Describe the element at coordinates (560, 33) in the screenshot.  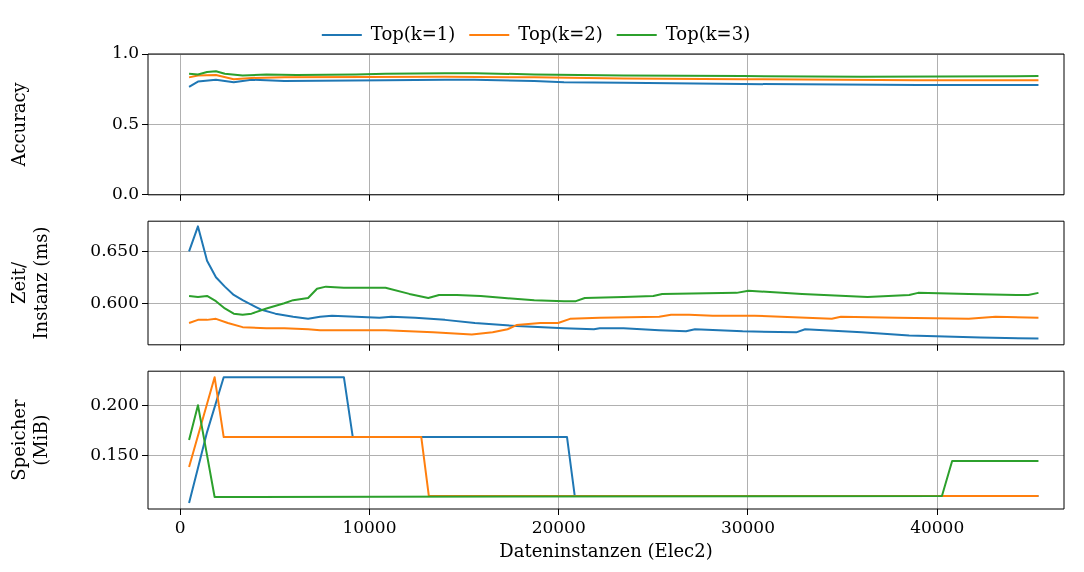
I see `legend-label: Top(k=2)` at that location.